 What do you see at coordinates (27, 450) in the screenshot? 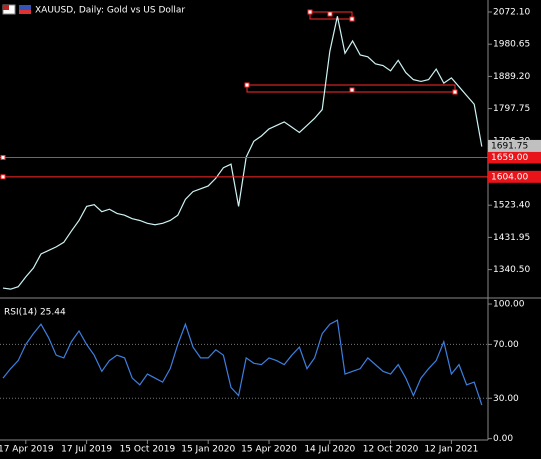
I see `x-tick-label: 17 Apr 2019` at bounding box center [27, 450].